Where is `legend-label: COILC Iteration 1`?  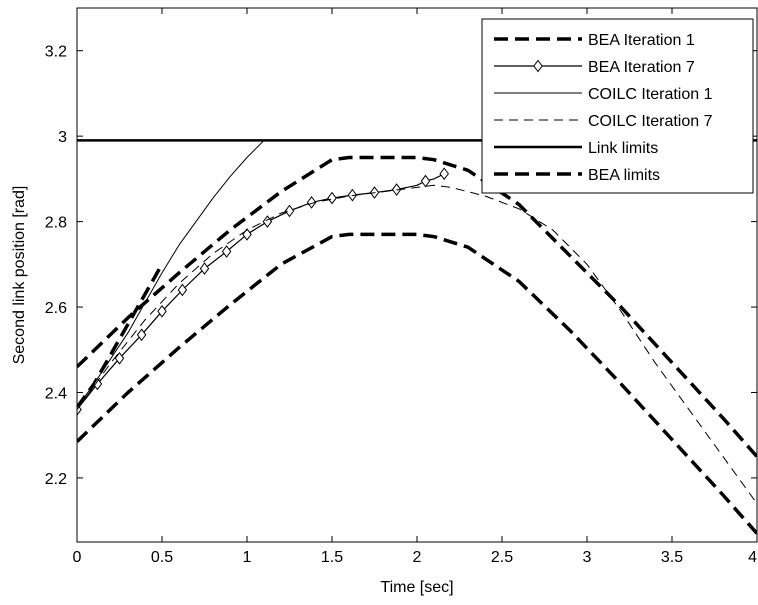 legend-label: COILC Iteration 1 is located at coordinates (650, 94).